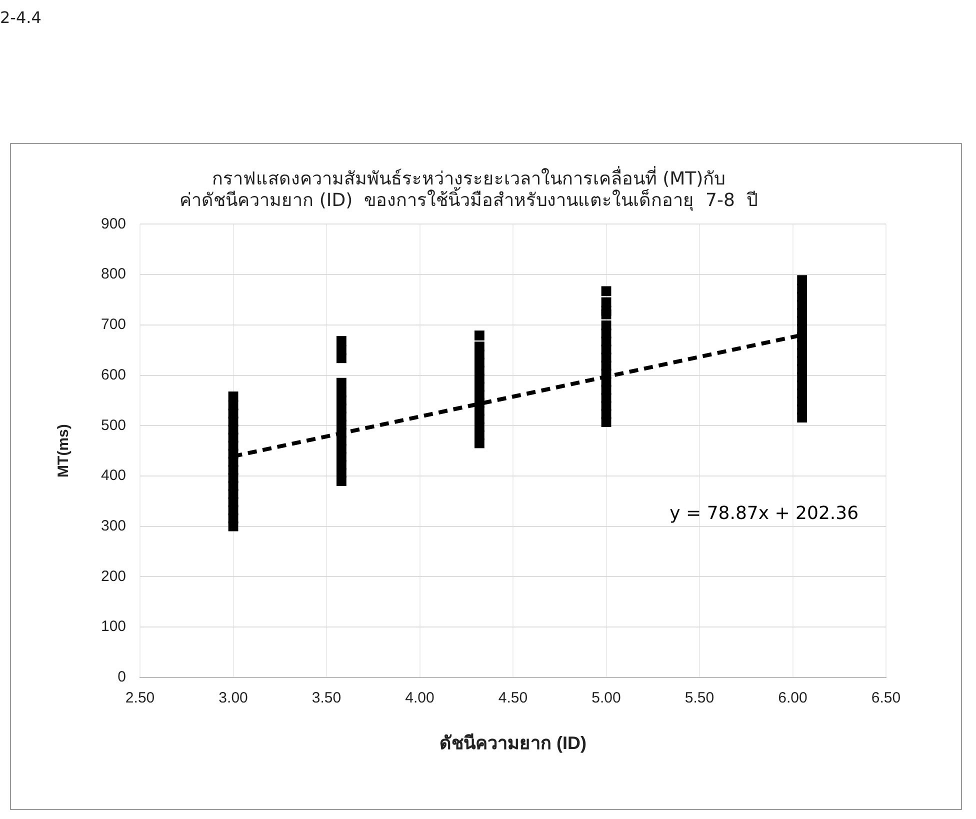 This screenshot has height=819, width=976. I want to click on y-tick-label: 300, so click(113, 525).